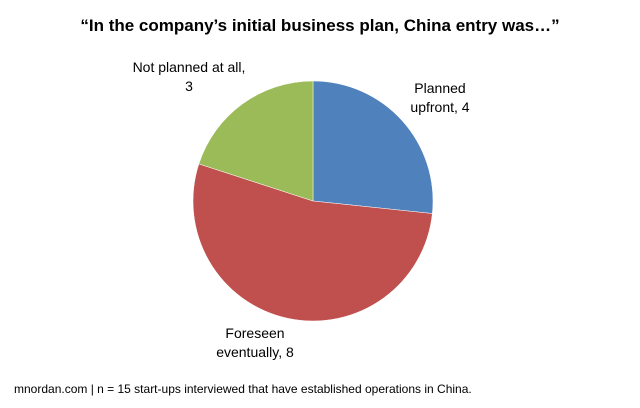 This screenshot has width=640, height=408. Describe the element at coordinates (440, 97) in the screenshot. I see `data-label: Planned upfront, 4` at that location.